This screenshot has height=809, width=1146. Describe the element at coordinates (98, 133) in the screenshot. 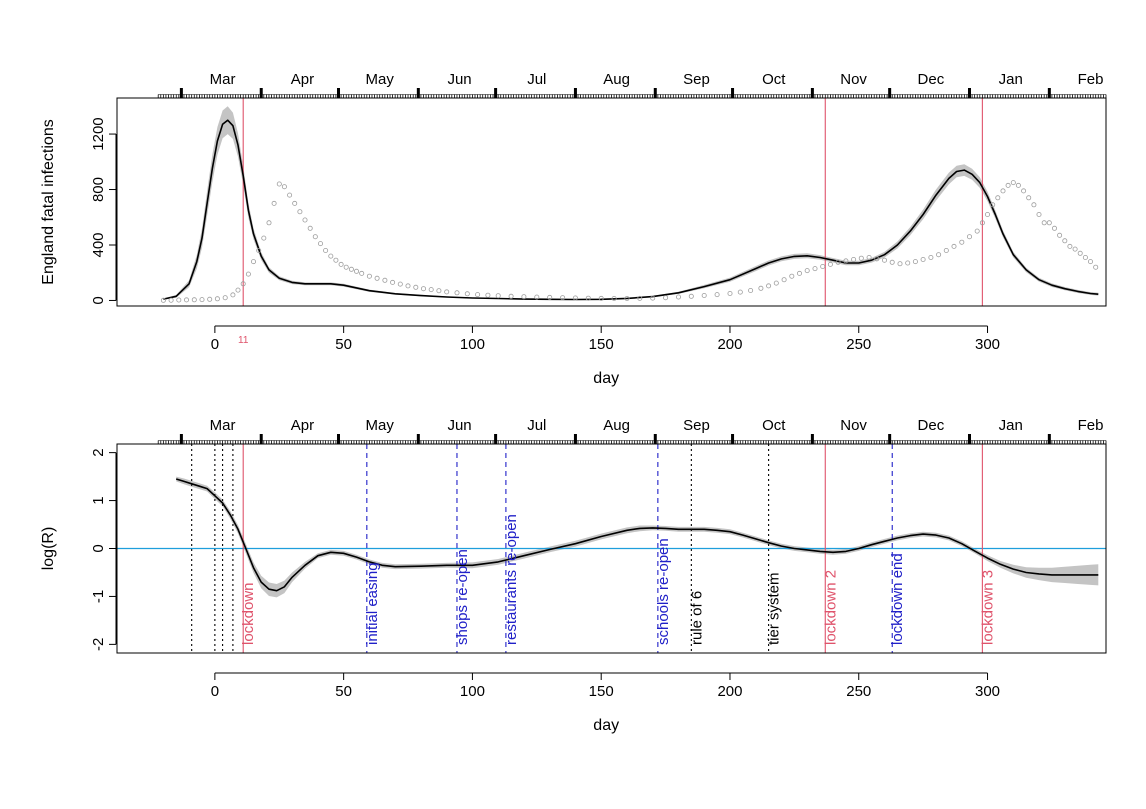

I see `y-tick-label: 1200` at that location.